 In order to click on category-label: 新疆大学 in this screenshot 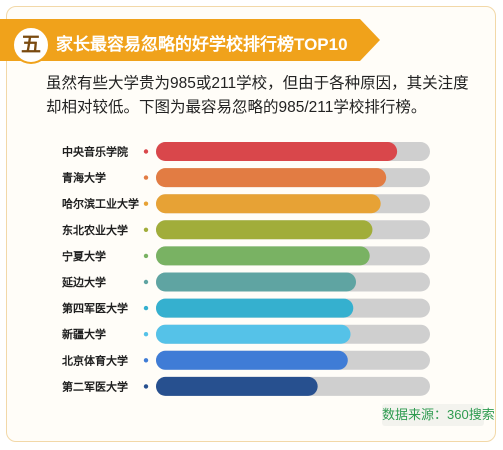, I will do `click(84, 334)`.